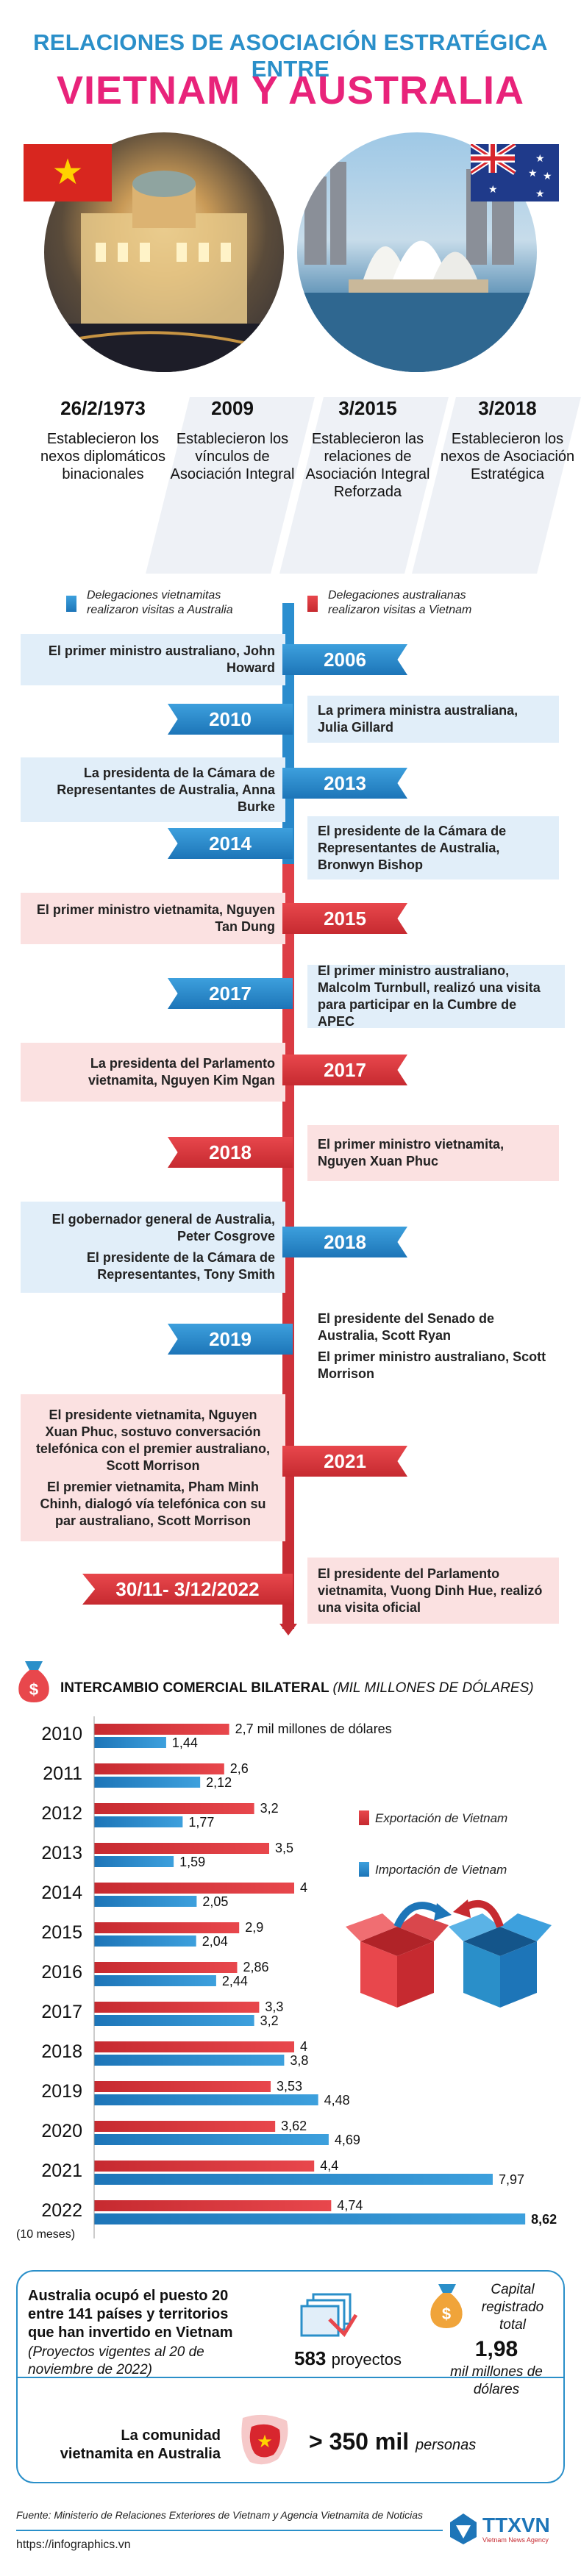  I want to click on import-value-label: 2,04, so click(215, 1941).